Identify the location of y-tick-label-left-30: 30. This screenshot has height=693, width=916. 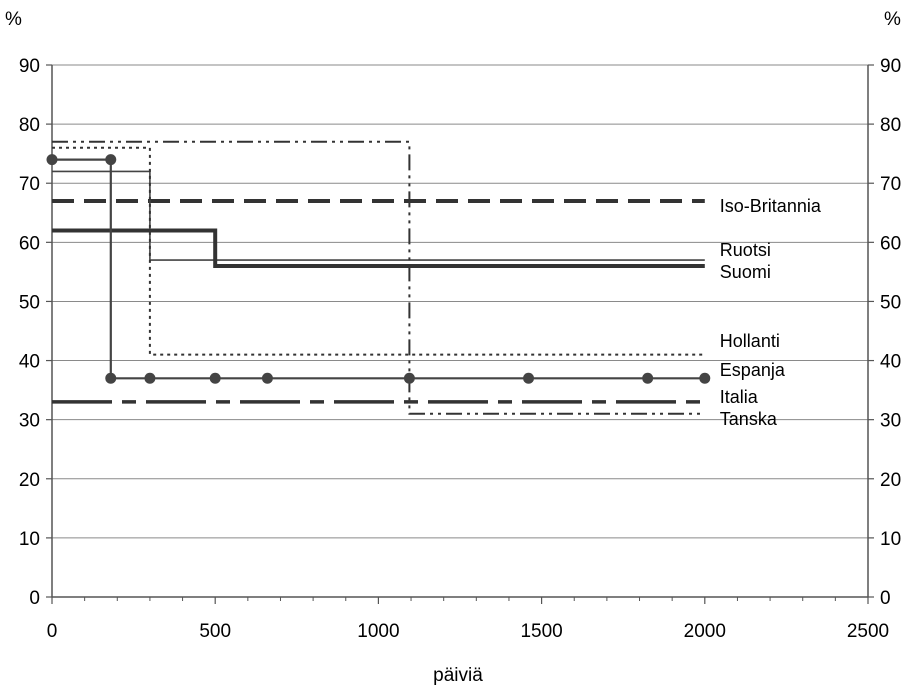
(29, 421).